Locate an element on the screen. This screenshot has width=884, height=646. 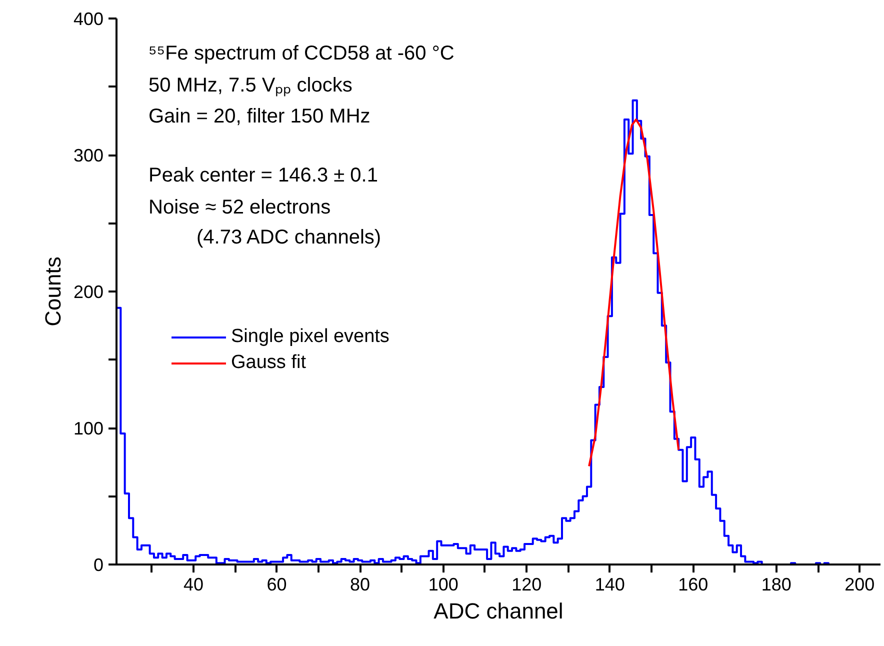
x-tick-label: 40 is located at coordinates (194, 584).